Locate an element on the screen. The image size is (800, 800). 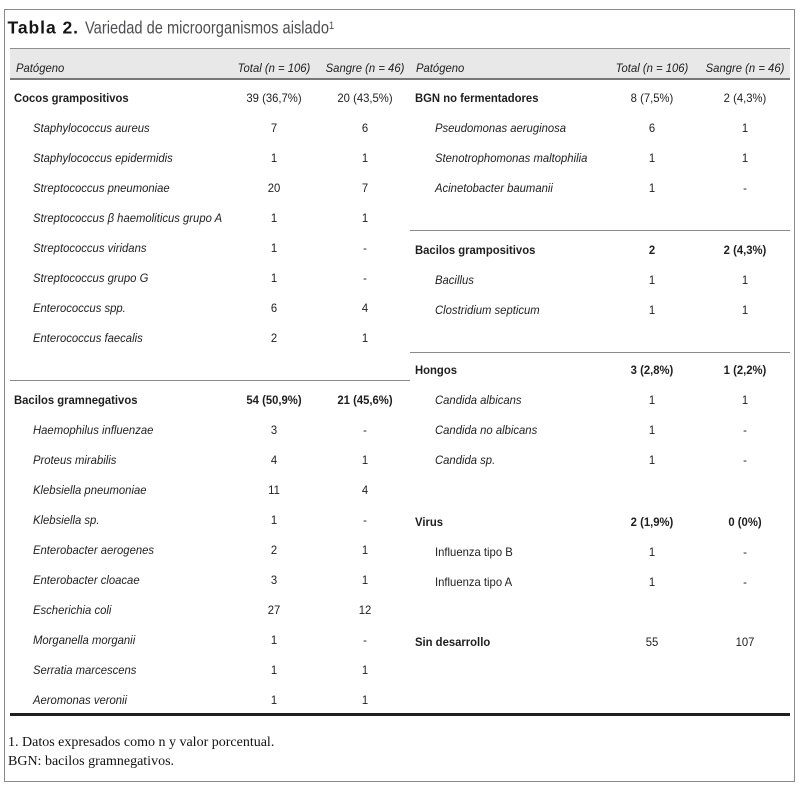
table-row: Bacilos grampositivos 2 2 (4,3%) is located at coordinates (600, 250).